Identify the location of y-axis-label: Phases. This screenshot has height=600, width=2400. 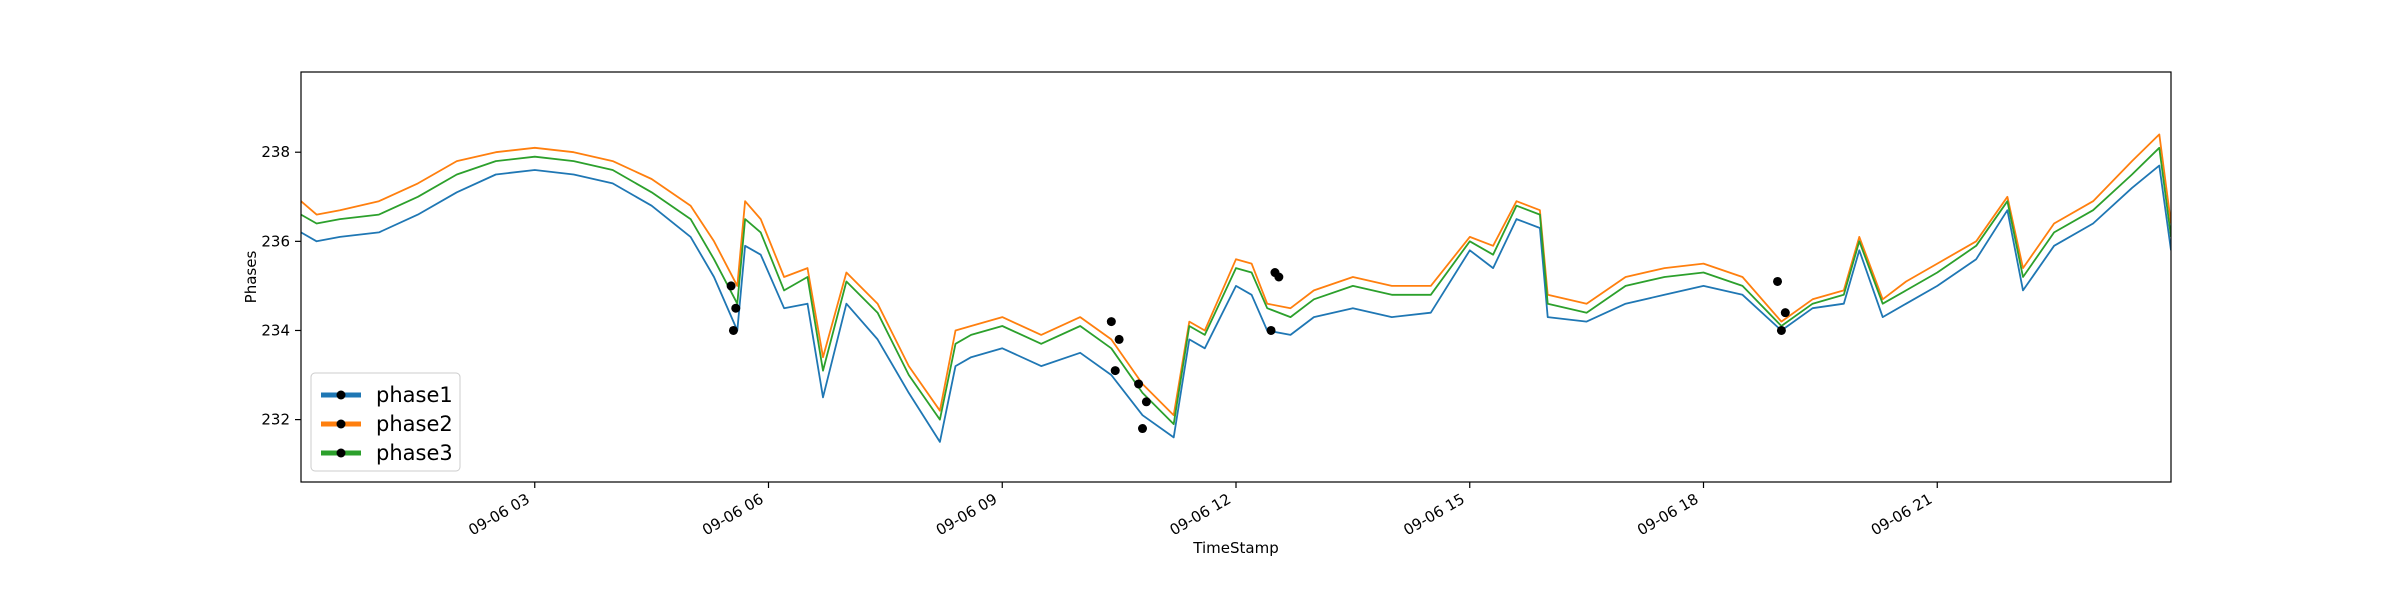
(251, 277).